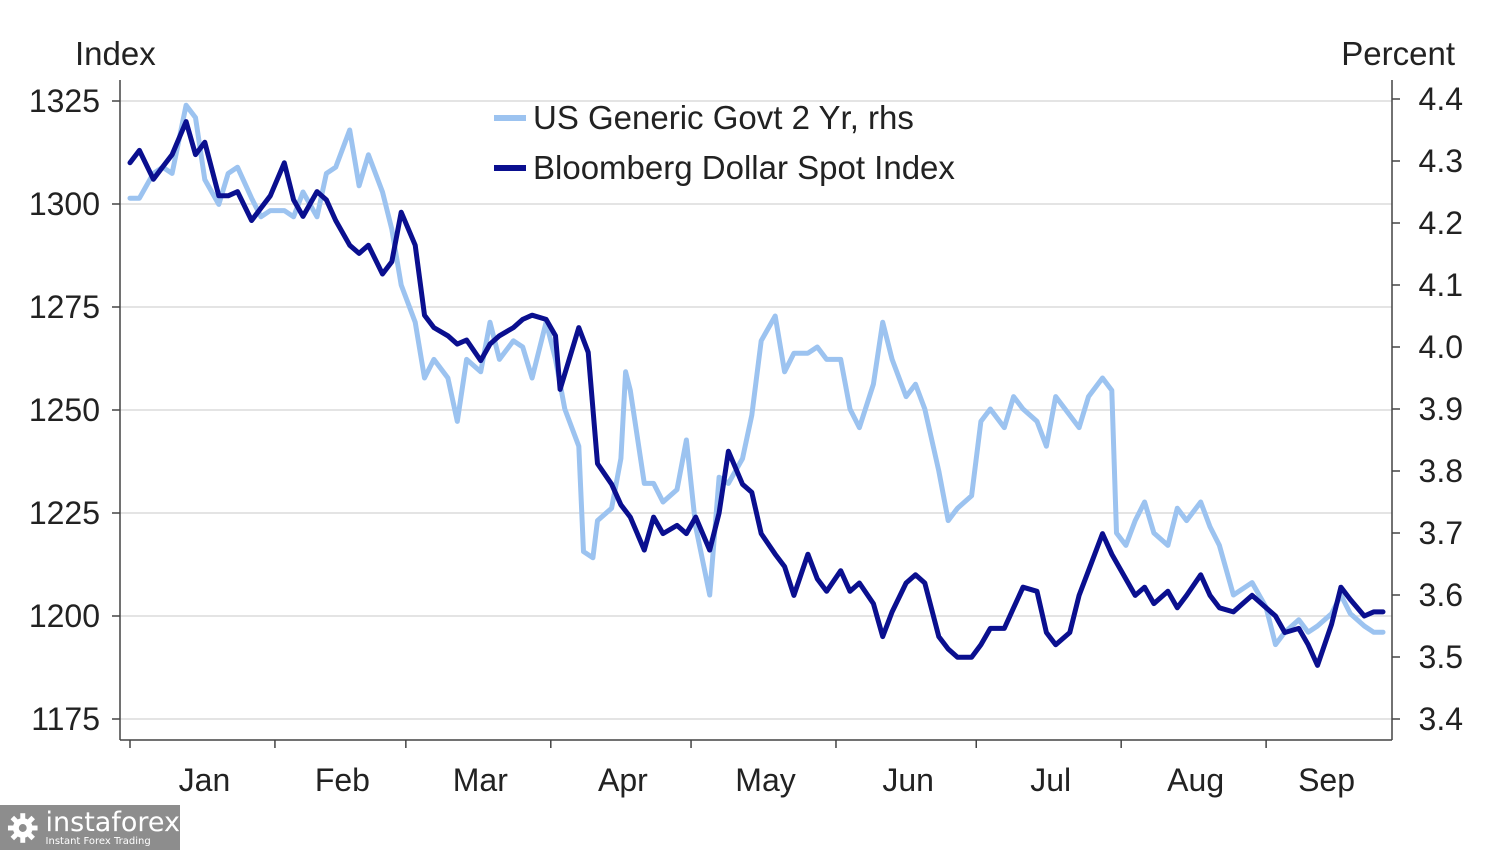 Image resolution: width=1500 pixels, height=850 pixels. Describe the element at coordinates (22, 827) in the screenshot. I see `gear-logo-icon` at that location.